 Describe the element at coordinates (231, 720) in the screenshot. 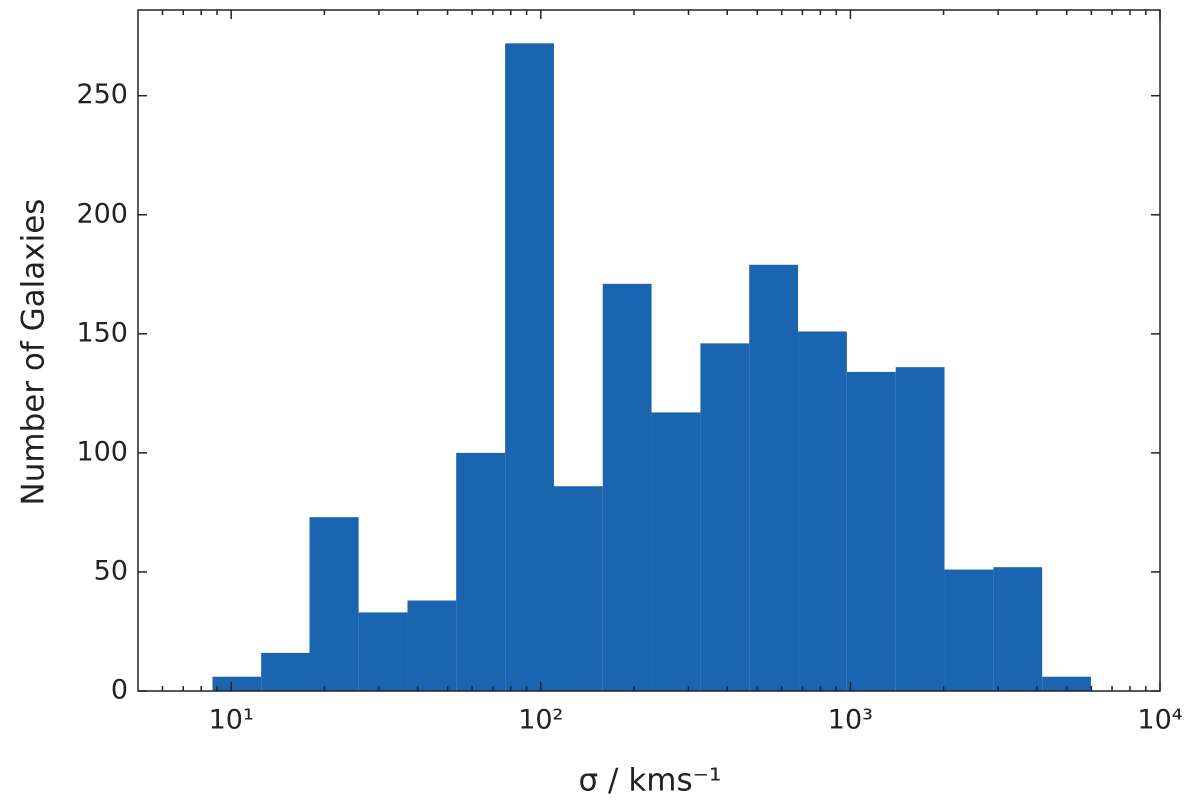

I see `x-tick-label: 10¹` at that location.